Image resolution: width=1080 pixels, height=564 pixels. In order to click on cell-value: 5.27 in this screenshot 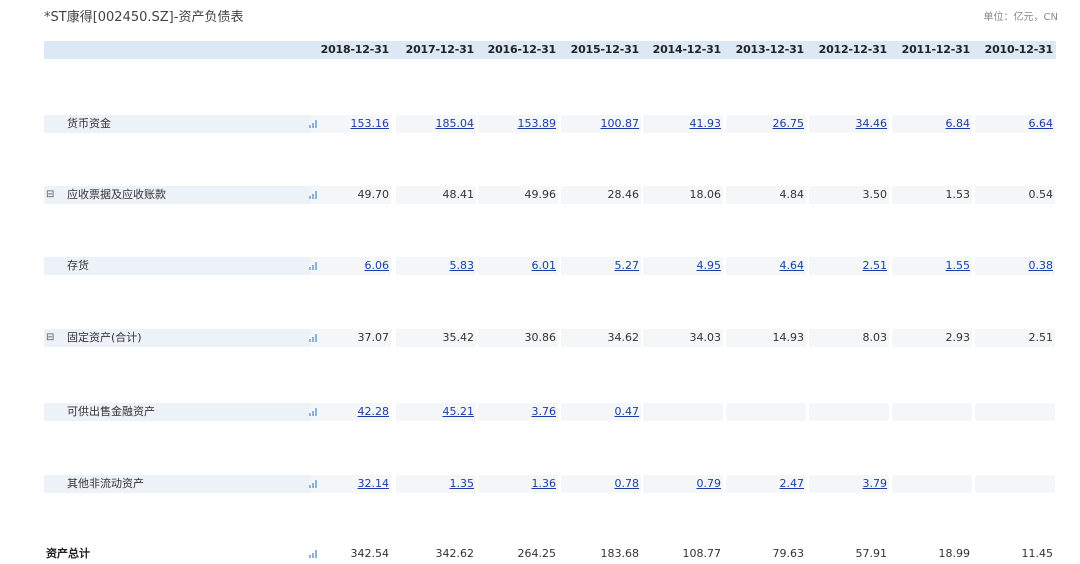, I will do `click(627, 265)`.